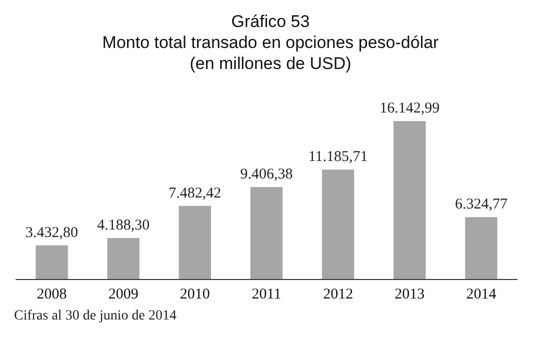 This screenshot has height=337, width=541. What do you see at coordinates (267, 294) in the screenshot?
I see `x-tick-label: 2011` at bounding box center [267, 294].